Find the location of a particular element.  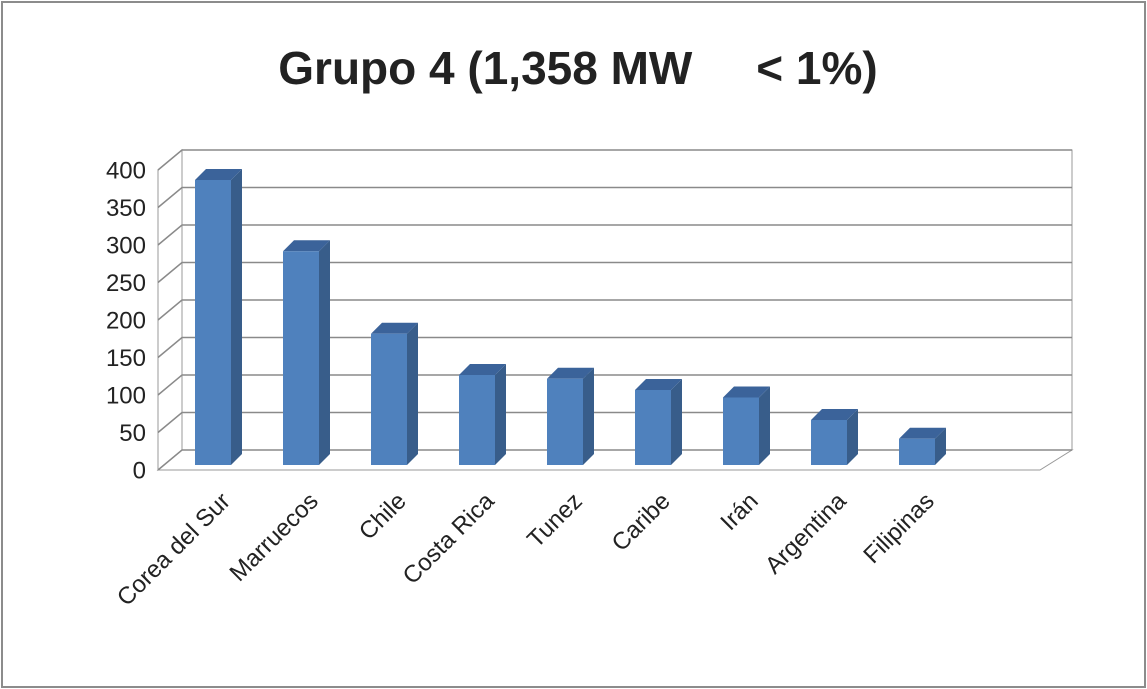

y-tick-label: 100 is located at coordinates (126, 395).